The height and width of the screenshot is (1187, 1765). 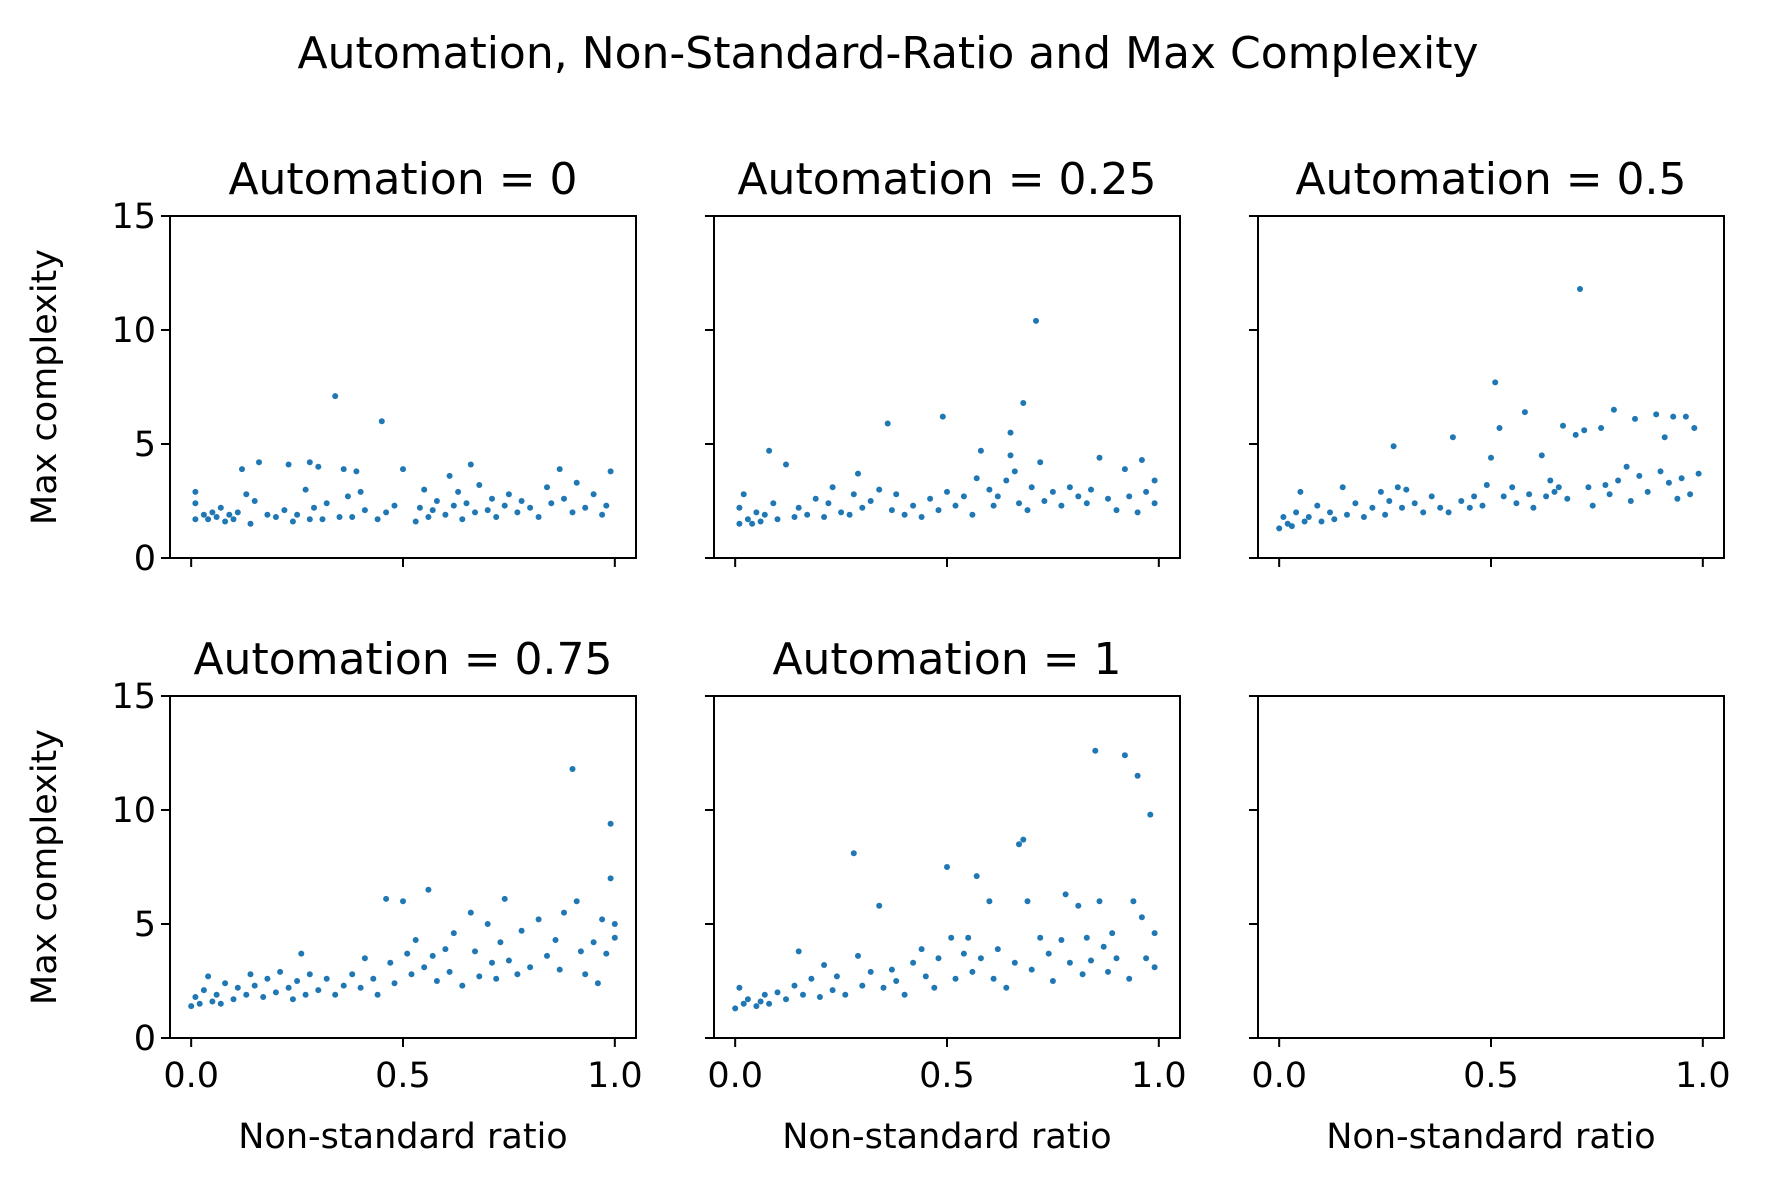 What do you see at coordinates (191, 1076) in the screenshot?
I see `x-tick-label: 0.0` at bounding box center [191, 1076].